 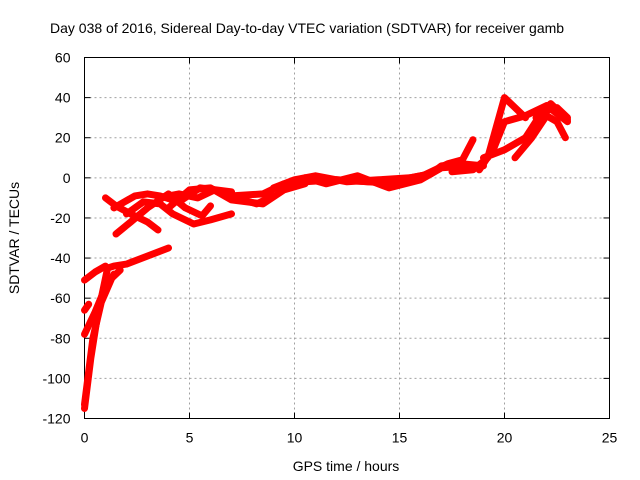 What do you see at coordinates (63, 98) in the screenshot?
I see `y-tick-label: 40` at bounding box center [63, 98].